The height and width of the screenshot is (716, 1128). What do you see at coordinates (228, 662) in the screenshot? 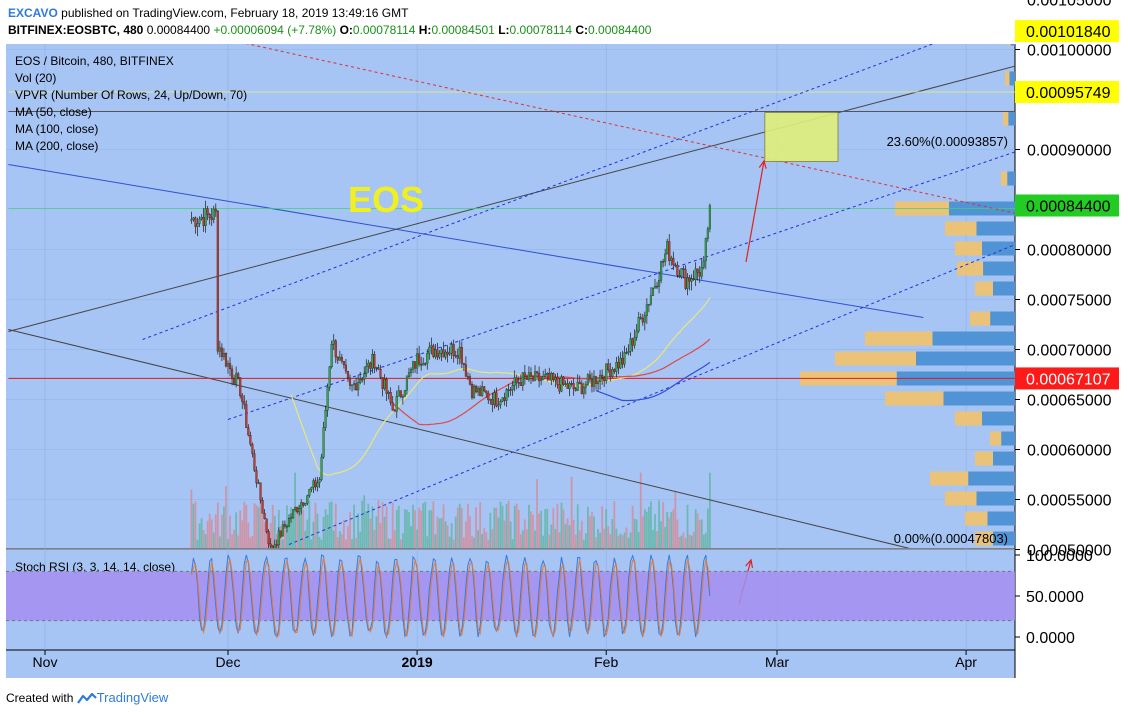
I see `time-tick-label: Dec` at bounding box center [228, 662].